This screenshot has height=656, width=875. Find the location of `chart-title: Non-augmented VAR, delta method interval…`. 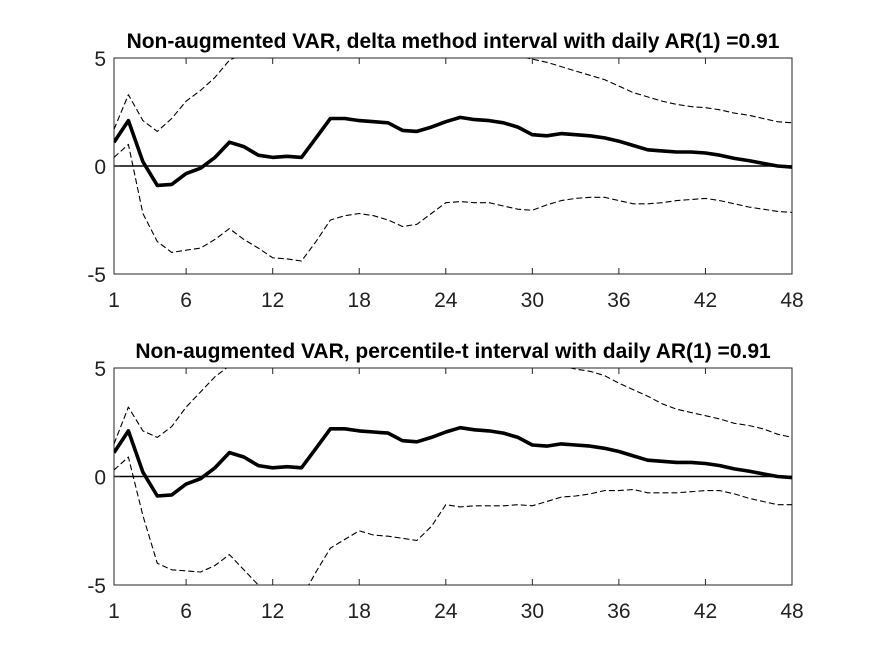

chart-title: Non-augmented VAR, delta method interval… is located at coordinates (453, 41).